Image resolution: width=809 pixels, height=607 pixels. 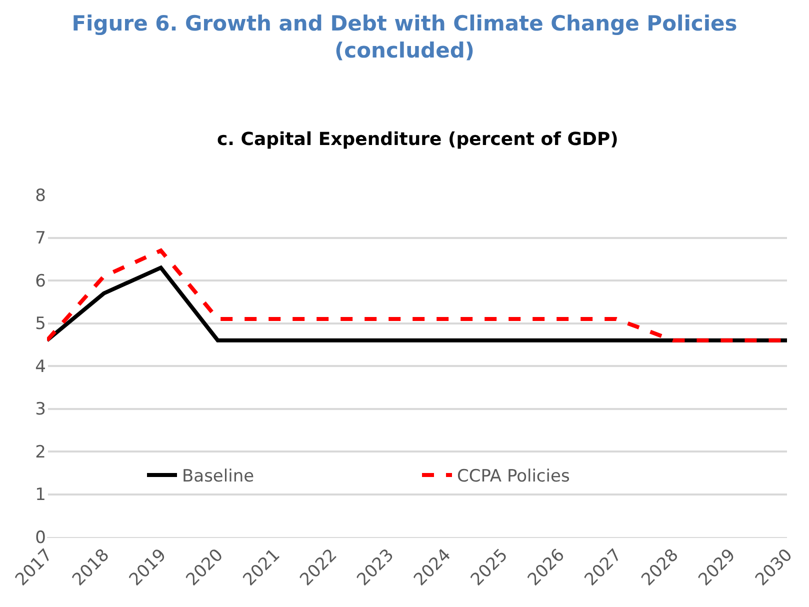 What do you see at coordinates (405, 37) in the screenshot?
I see `chart-title: Figure 6. Growth and Debt with Climate Change Policies (concluded)` at bounding box center [405, 37].